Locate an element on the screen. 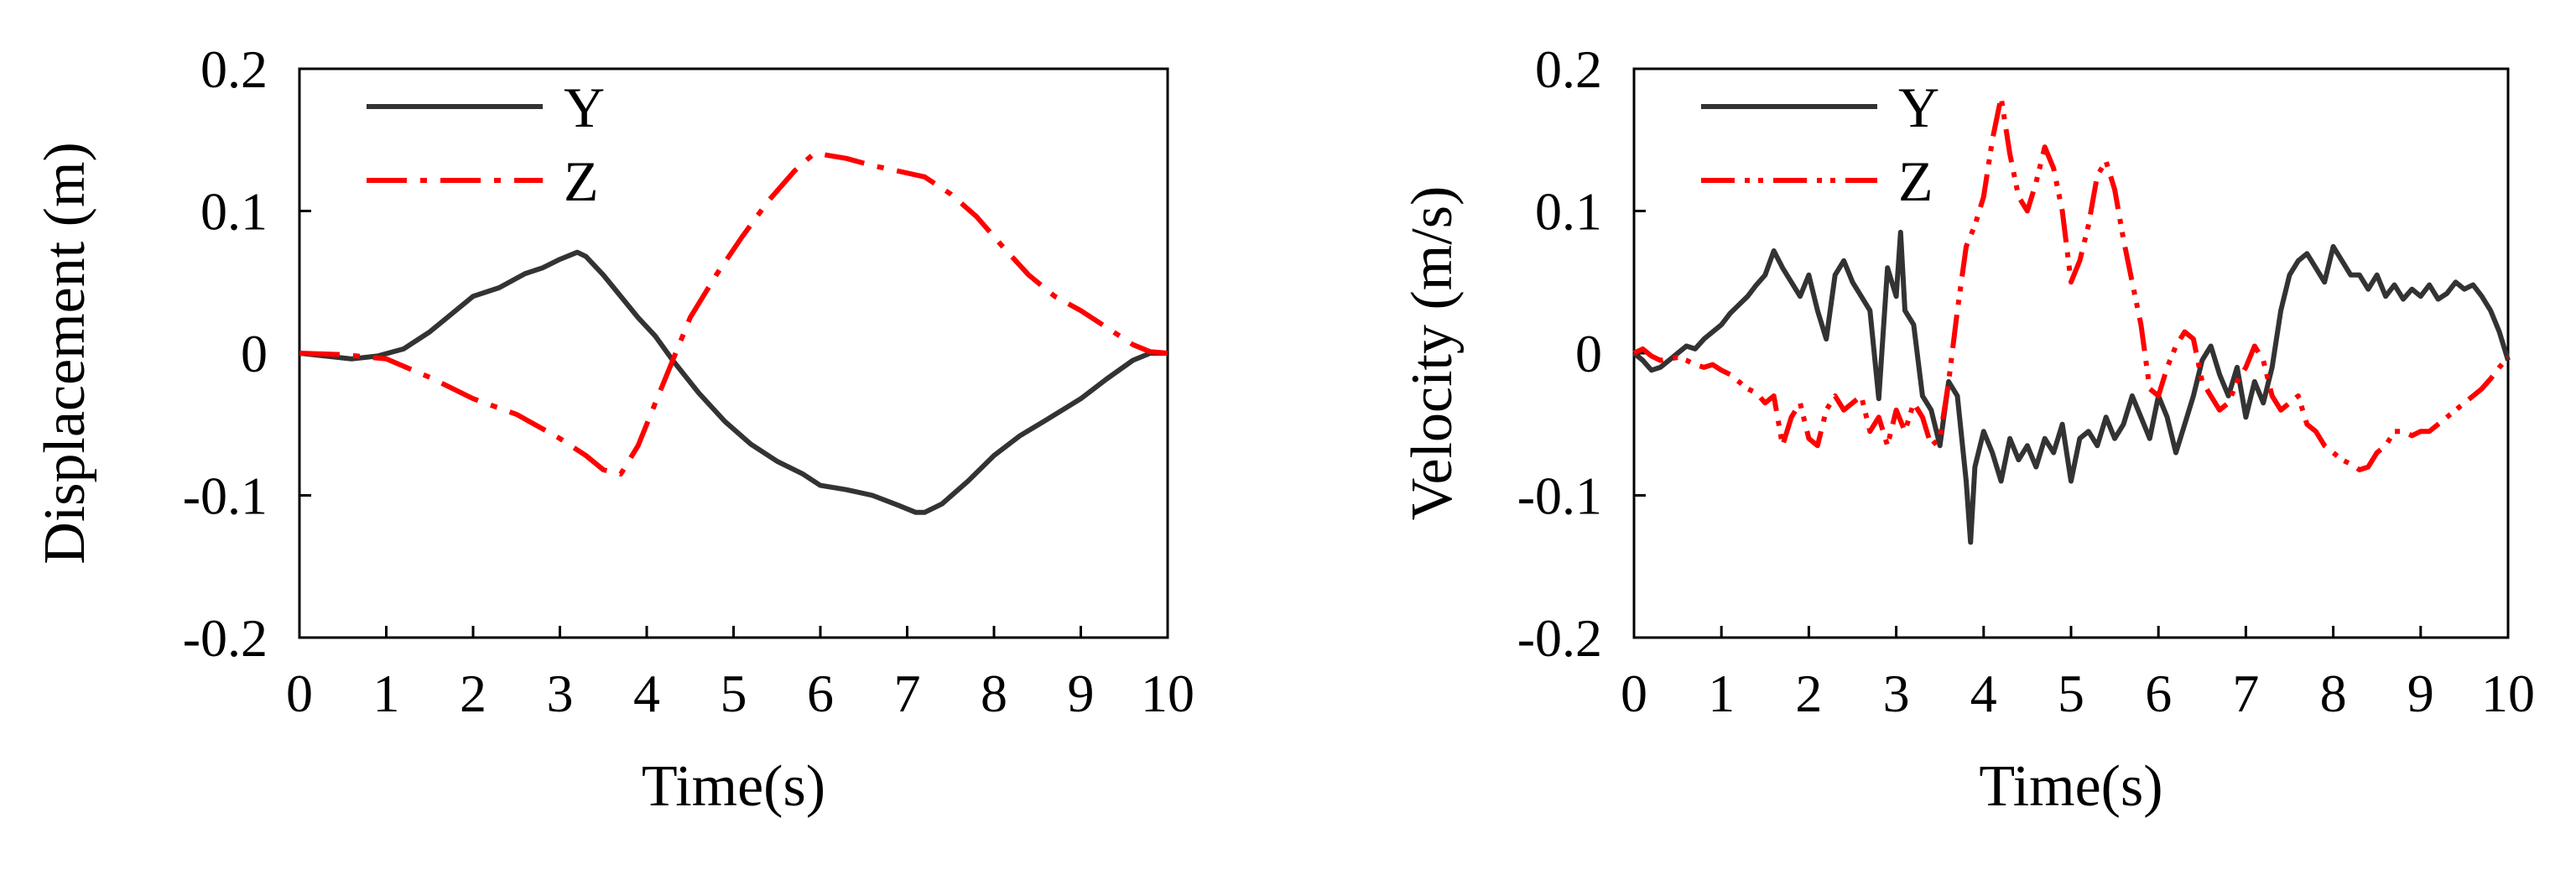 The height and width of the screenshot is (875, 2576). y-axis-label: Displacement (m) is located at coordinates (65, 353).